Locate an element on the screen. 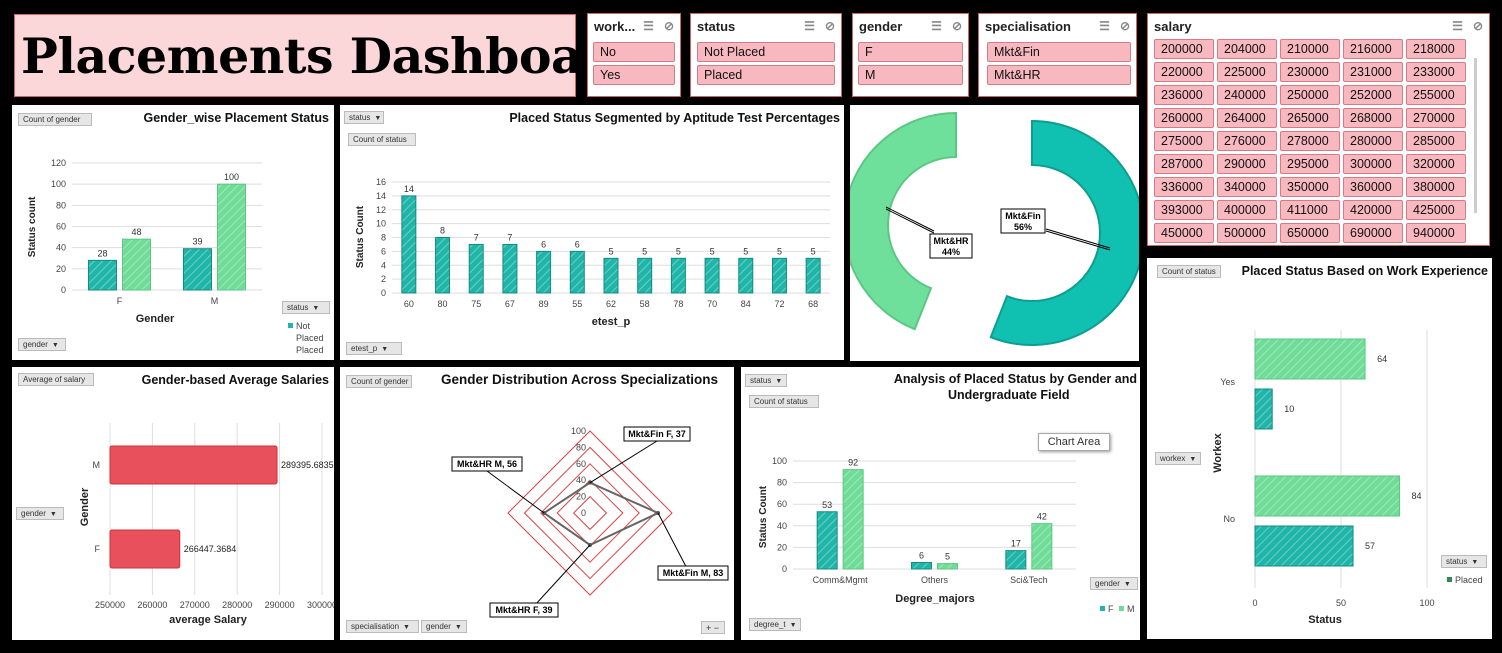 The height and width of the screenshot is (653, 1502). salary-slicer-item: 231000 is located at coordinates (1373, 72).